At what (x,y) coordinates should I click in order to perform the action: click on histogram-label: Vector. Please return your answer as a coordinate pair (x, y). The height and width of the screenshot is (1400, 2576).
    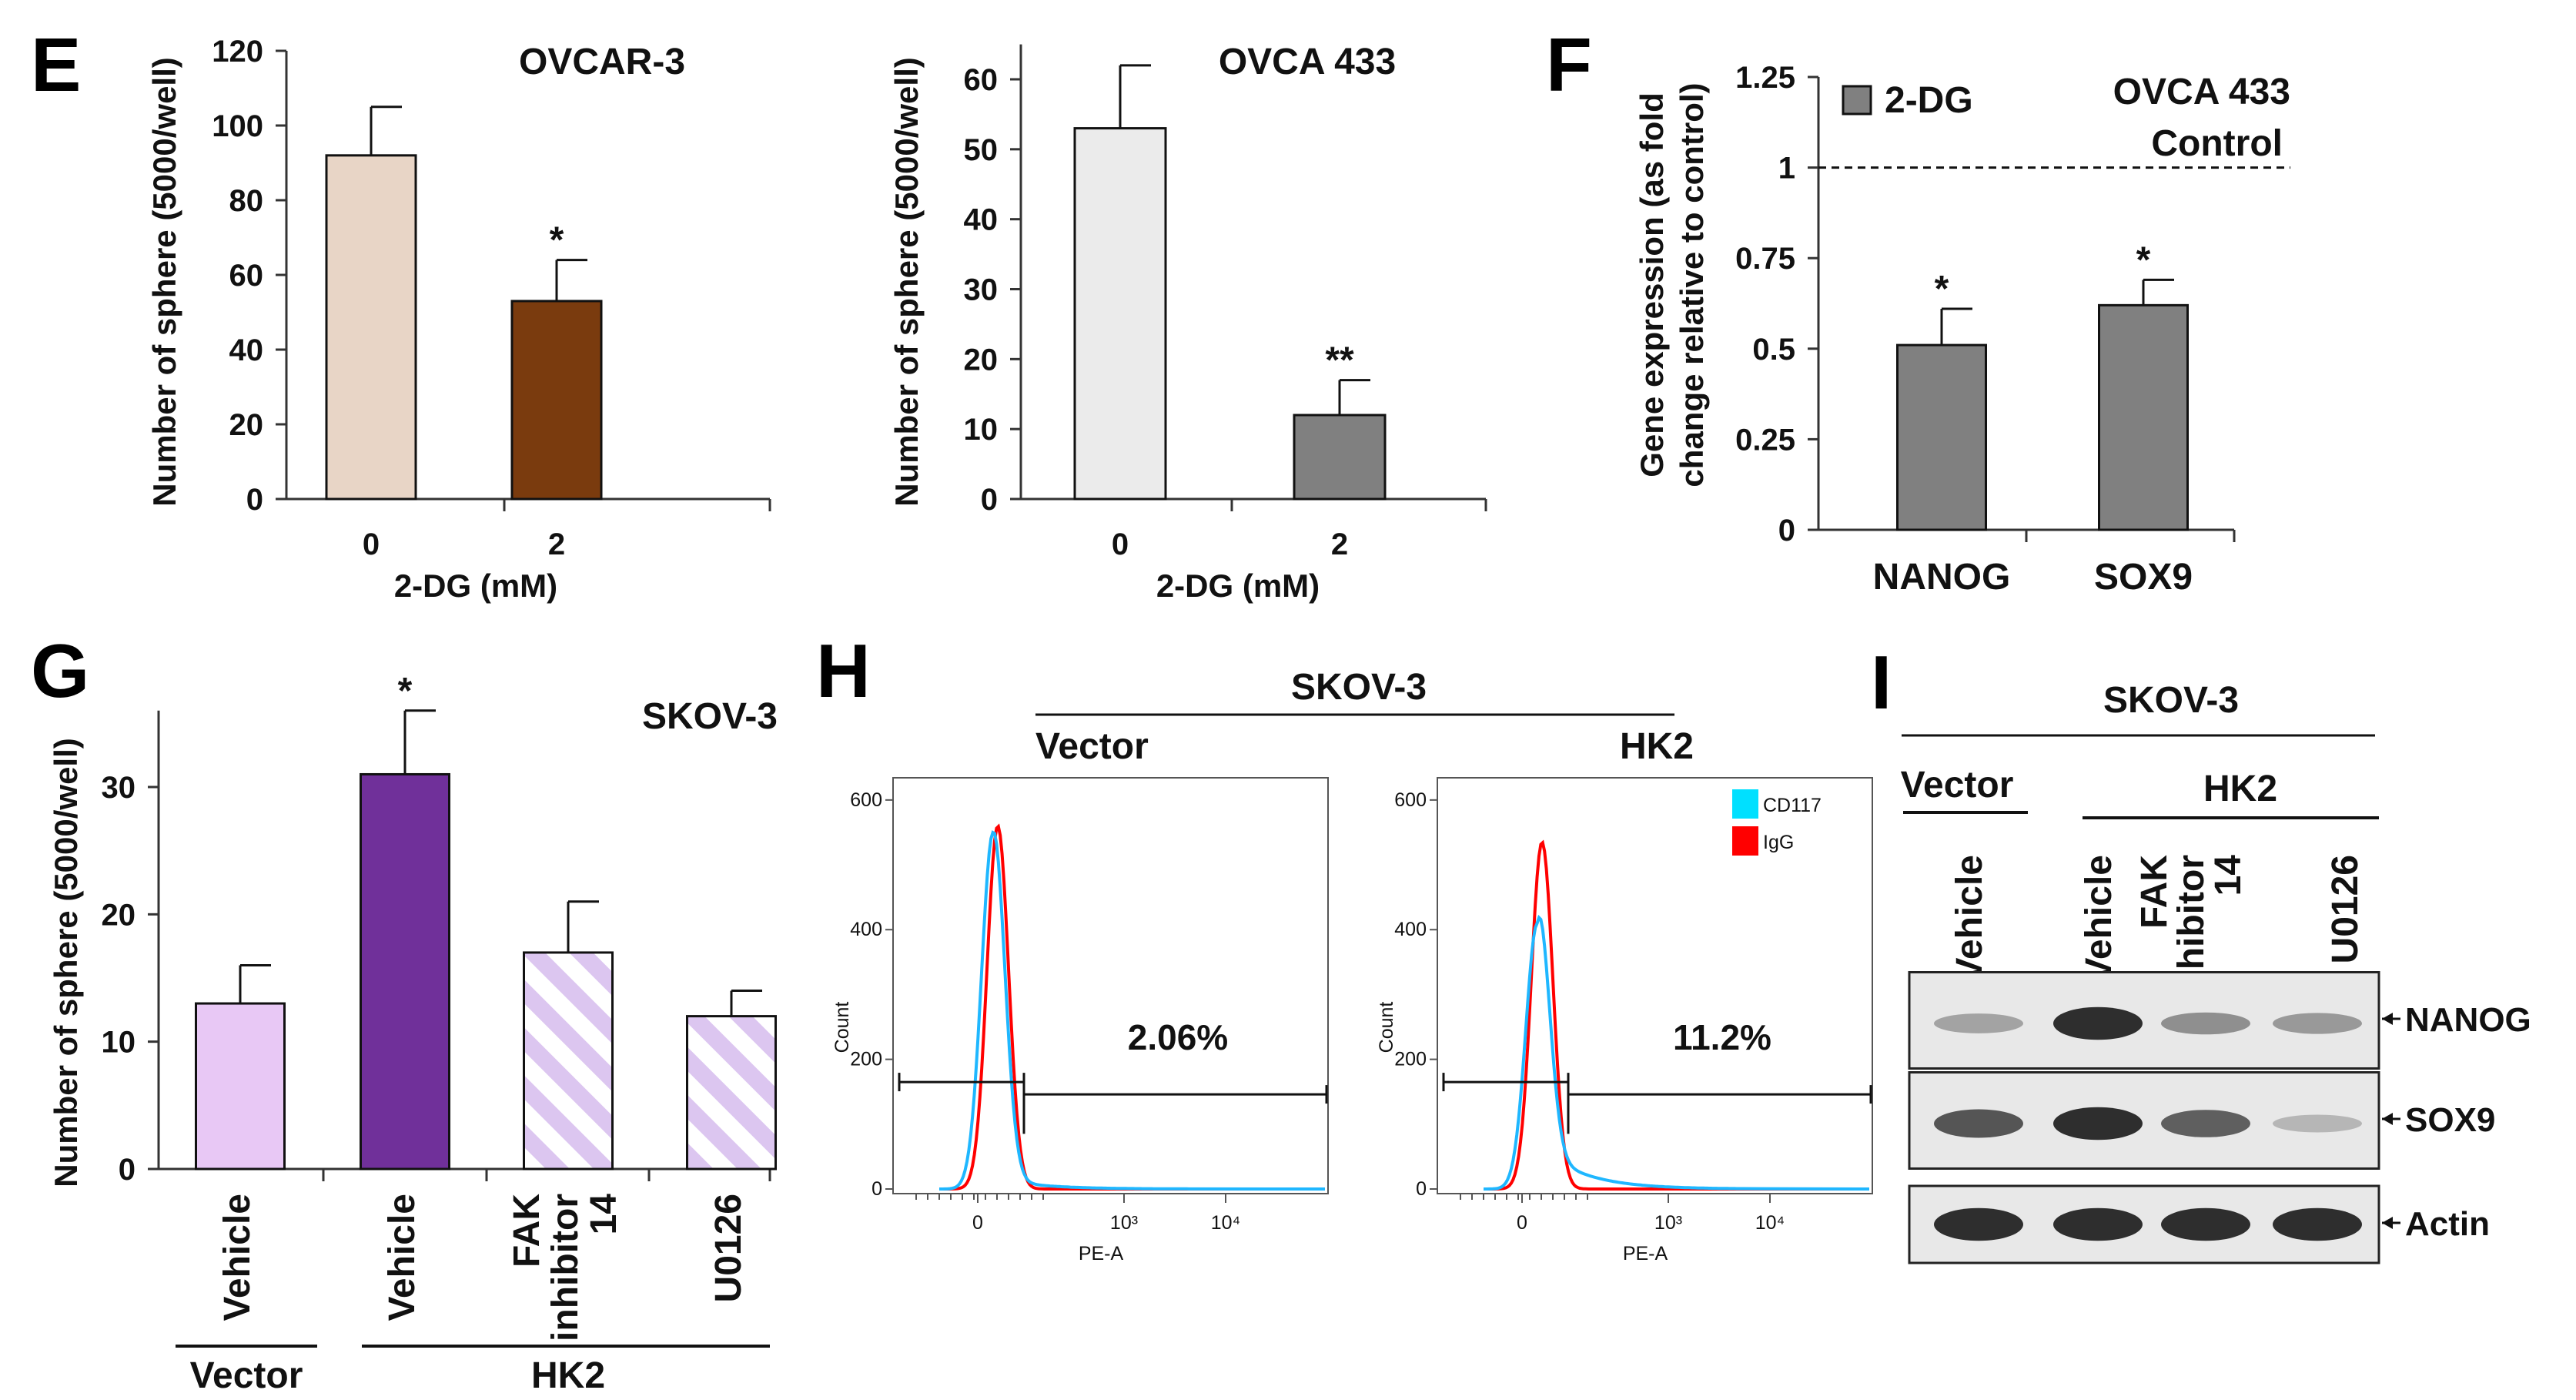
    Looking at the image, I should click on (1092, 746).